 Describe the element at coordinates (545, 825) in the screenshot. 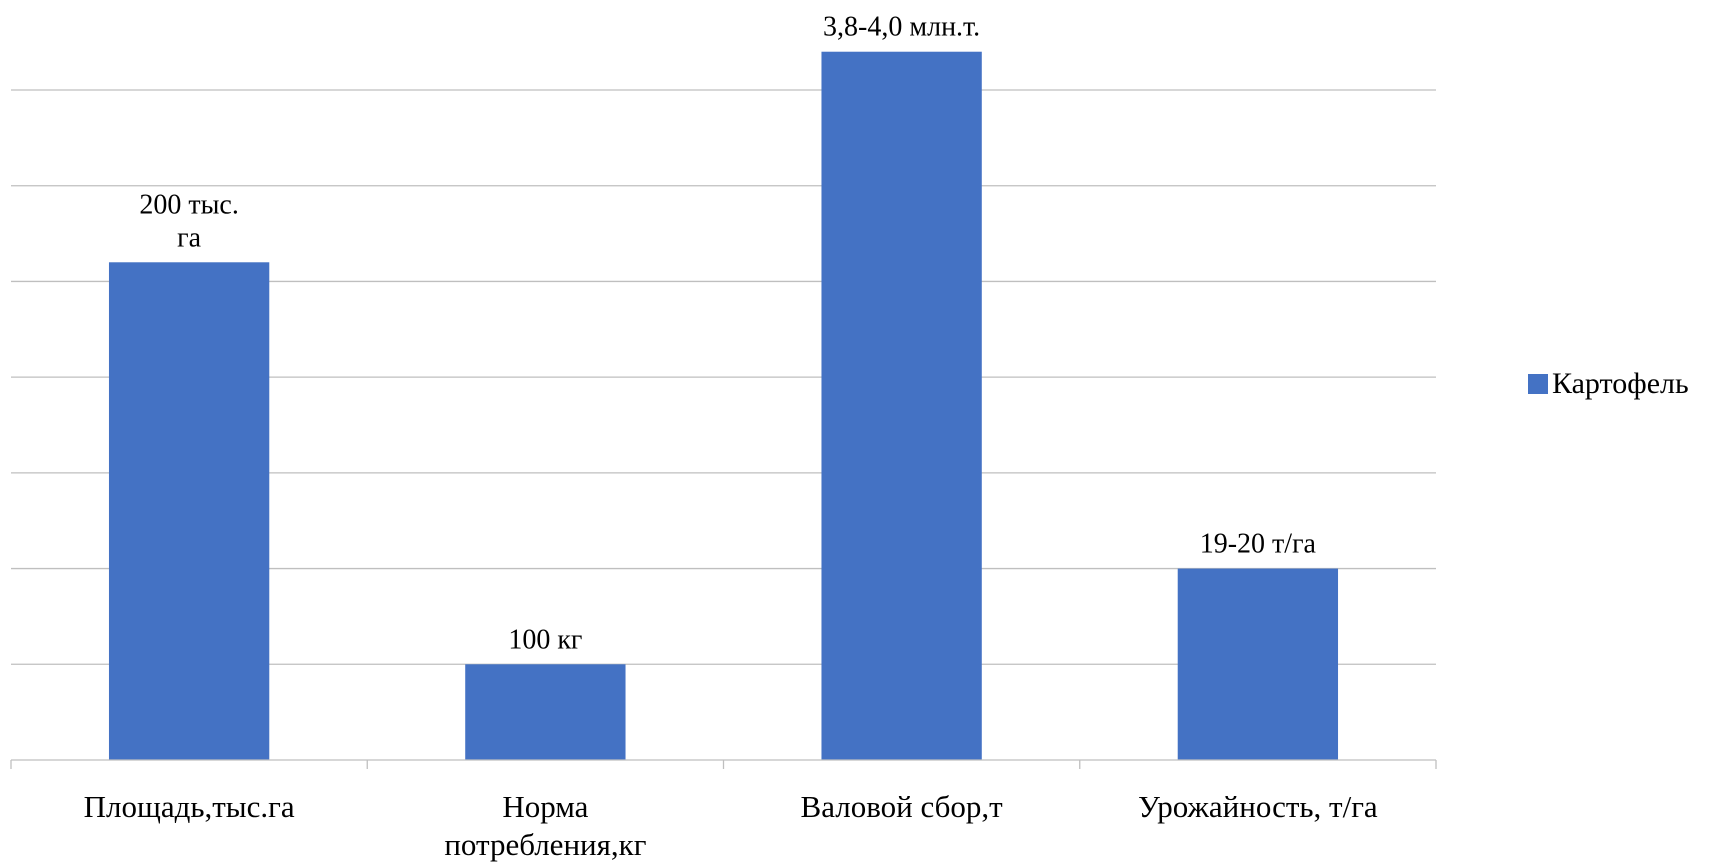

I see `category-label: Норма потребления,кг` at that location.